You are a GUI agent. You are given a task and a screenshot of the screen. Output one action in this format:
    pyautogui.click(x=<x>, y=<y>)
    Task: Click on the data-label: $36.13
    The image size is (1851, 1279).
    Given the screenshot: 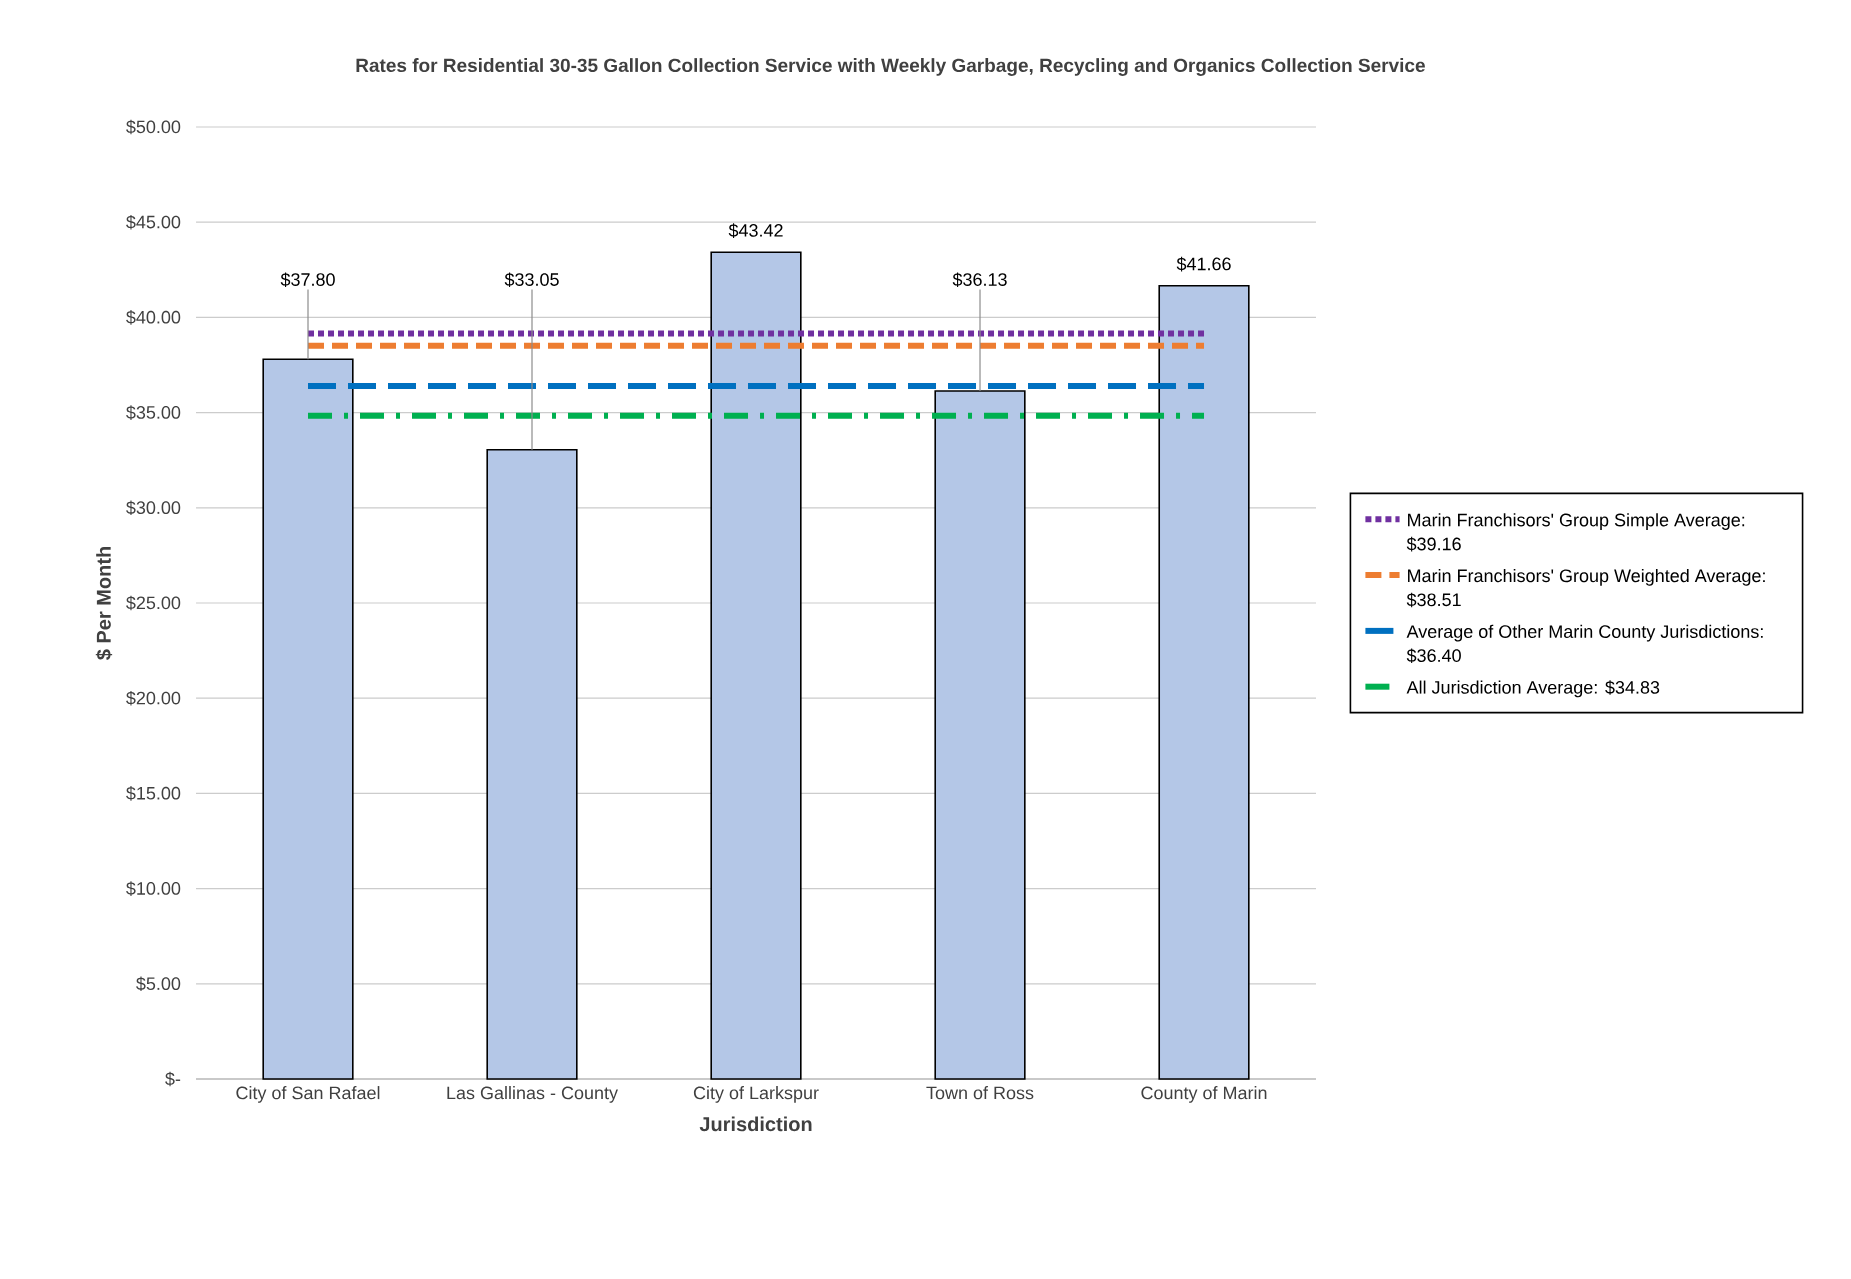 What is the action you would take?
    pyautogui.click(x=979, y=279)
    